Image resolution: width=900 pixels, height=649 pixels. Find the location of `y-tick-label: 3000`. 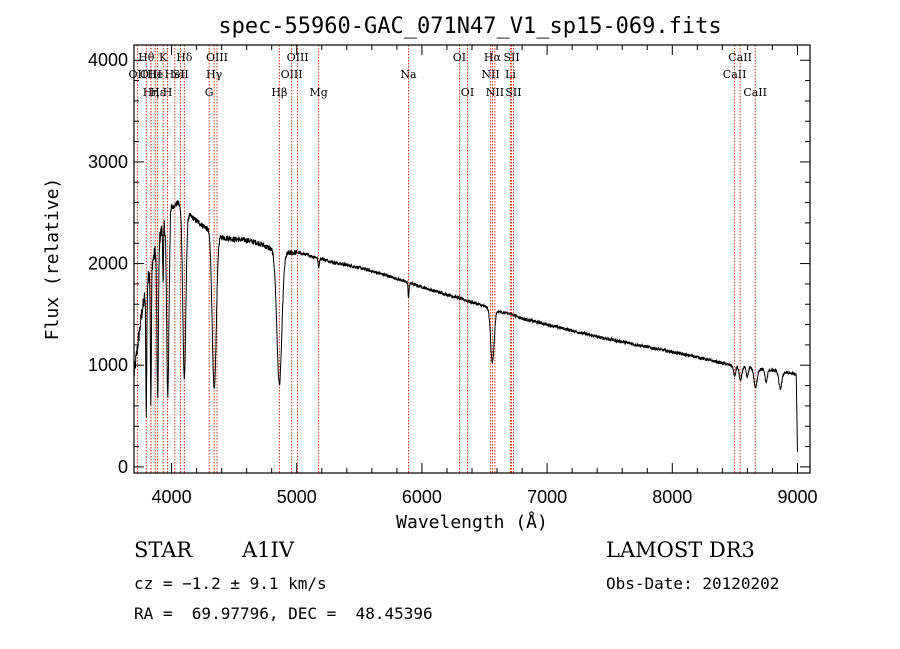

y-tick-label: 3000 is located at coordinates (108, 162).